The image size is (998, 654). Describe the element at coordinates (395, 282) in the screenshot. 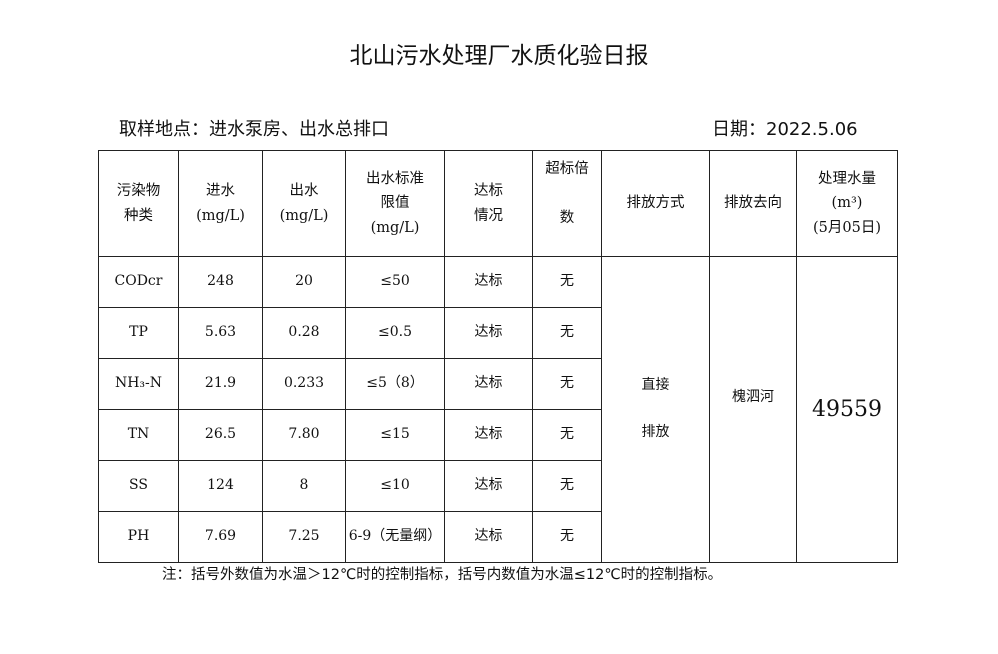

I see `cell-limit: ≤50` at that location.